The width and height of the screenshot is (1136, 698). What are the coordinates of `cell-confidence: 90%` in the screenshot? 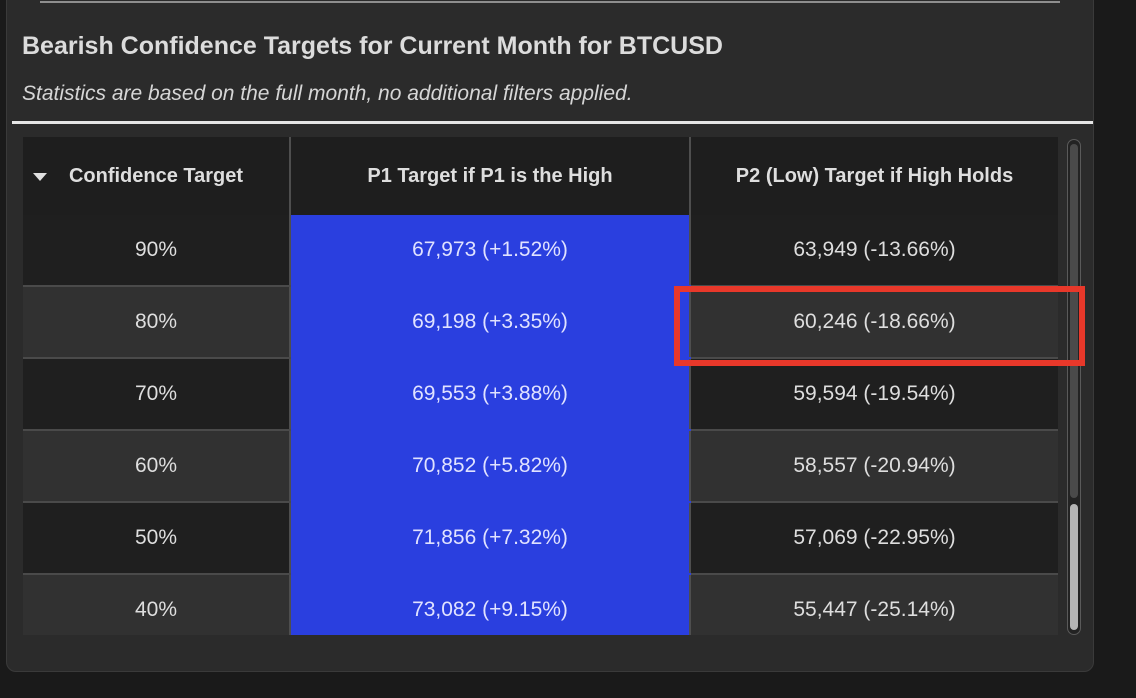 It's located at (156, 251).